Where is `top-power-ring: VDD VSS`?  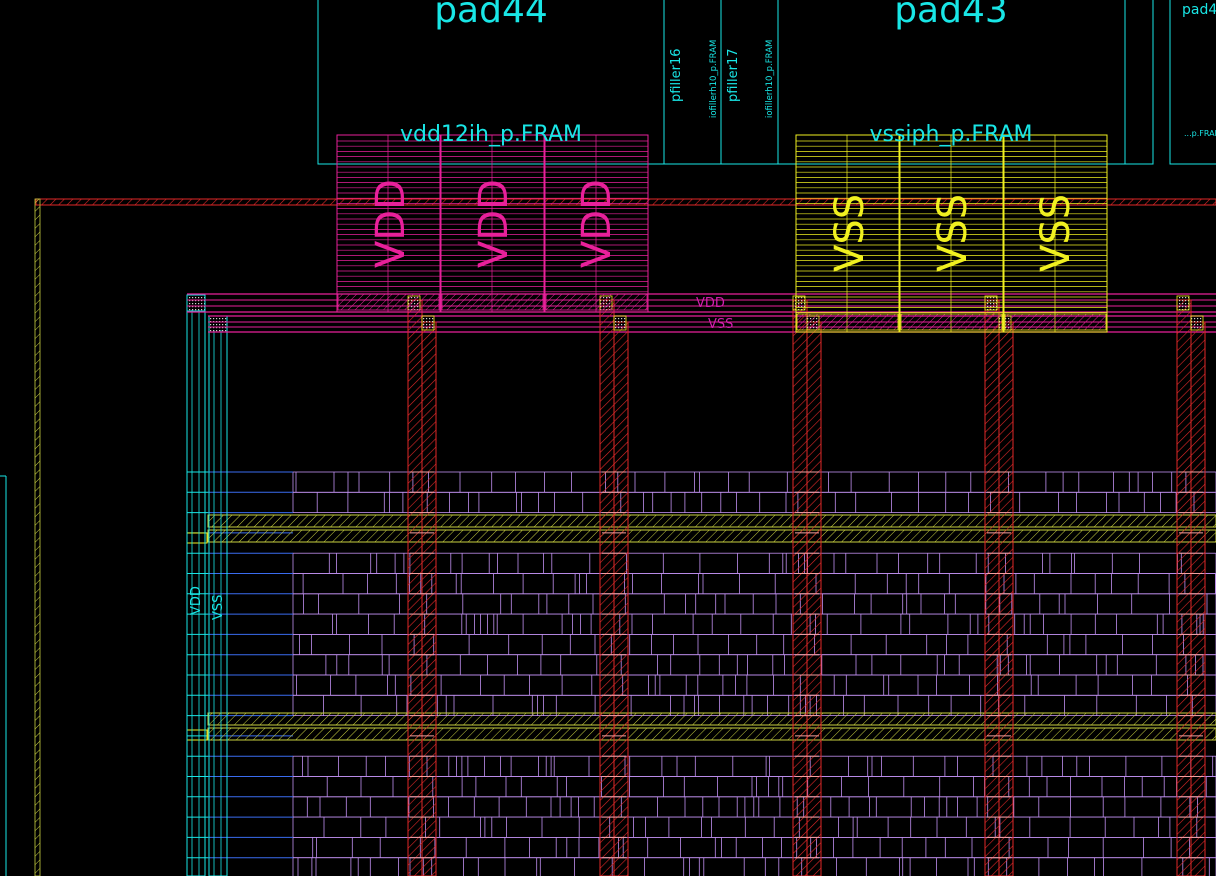 top-power-ring: VDD VSS is located at coordinates (701, 313).